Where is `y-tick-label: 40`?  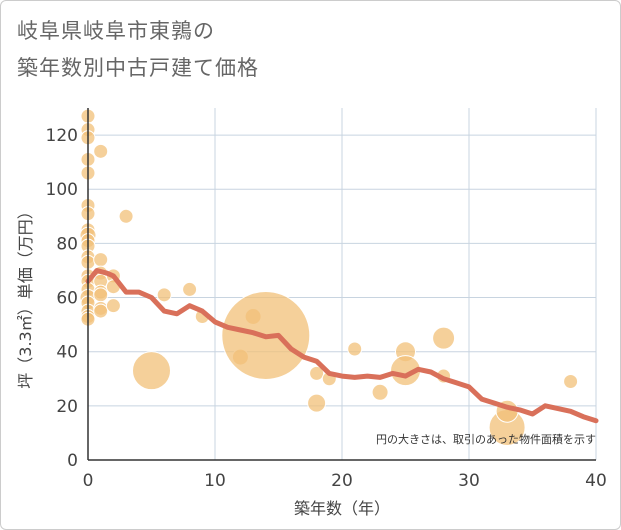
y-tick-label: 40 is located at coordinates (67, 353).